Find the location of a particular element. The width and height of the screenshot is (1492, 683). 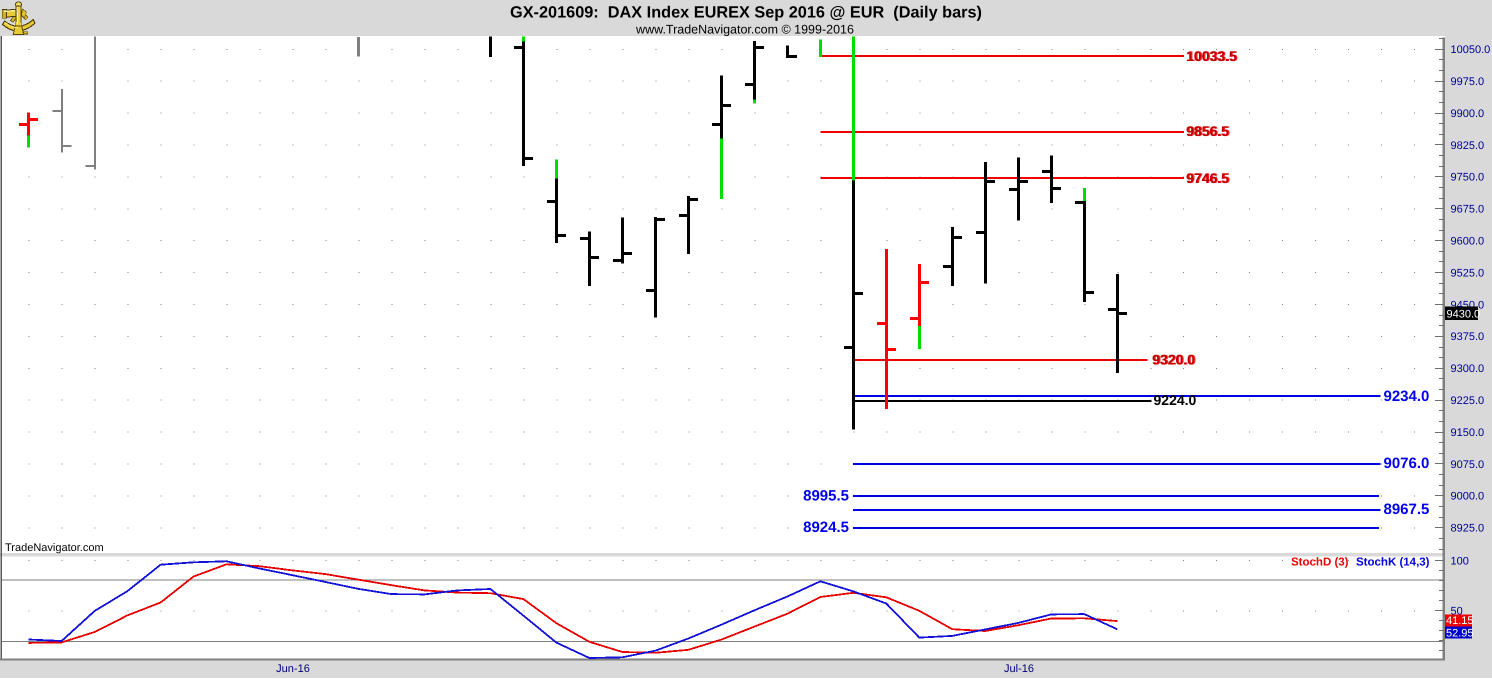

svg-text: 8995.5 is located at coordinates (826, 496).